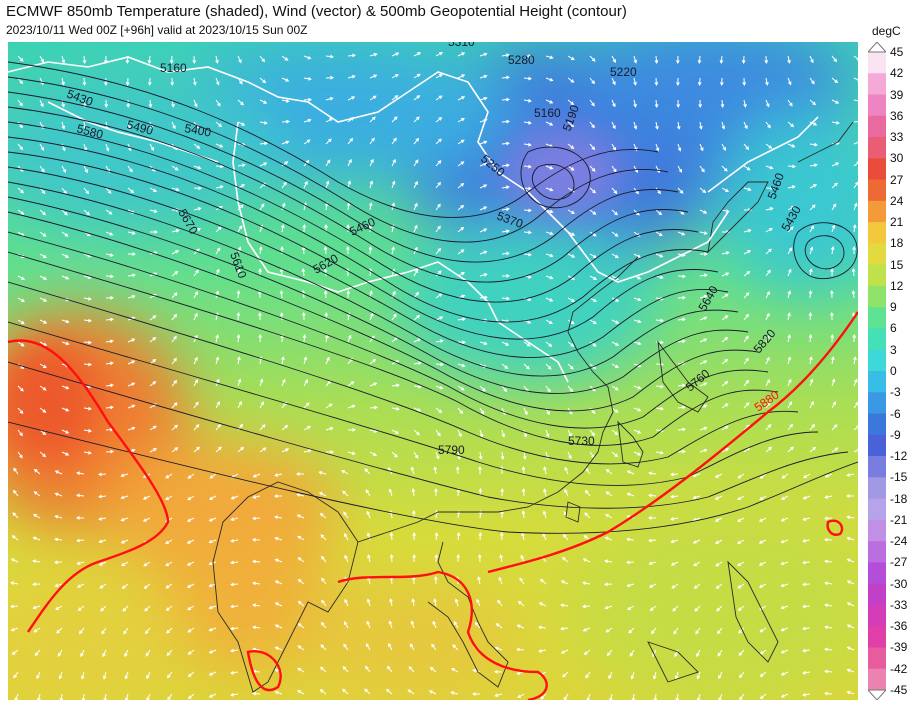  Describe the element at coordinates (581, 441) in the screenshot. I see `height-contour-label: 5730` at that location.